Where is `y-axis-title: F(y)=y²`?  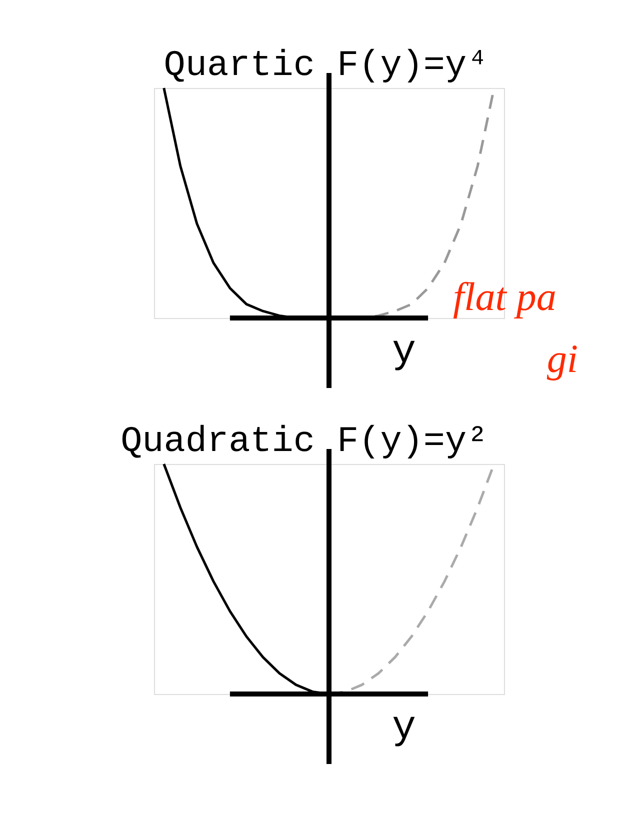
y-axis-title: F(y)=y² is located at coordinates (412, 441).